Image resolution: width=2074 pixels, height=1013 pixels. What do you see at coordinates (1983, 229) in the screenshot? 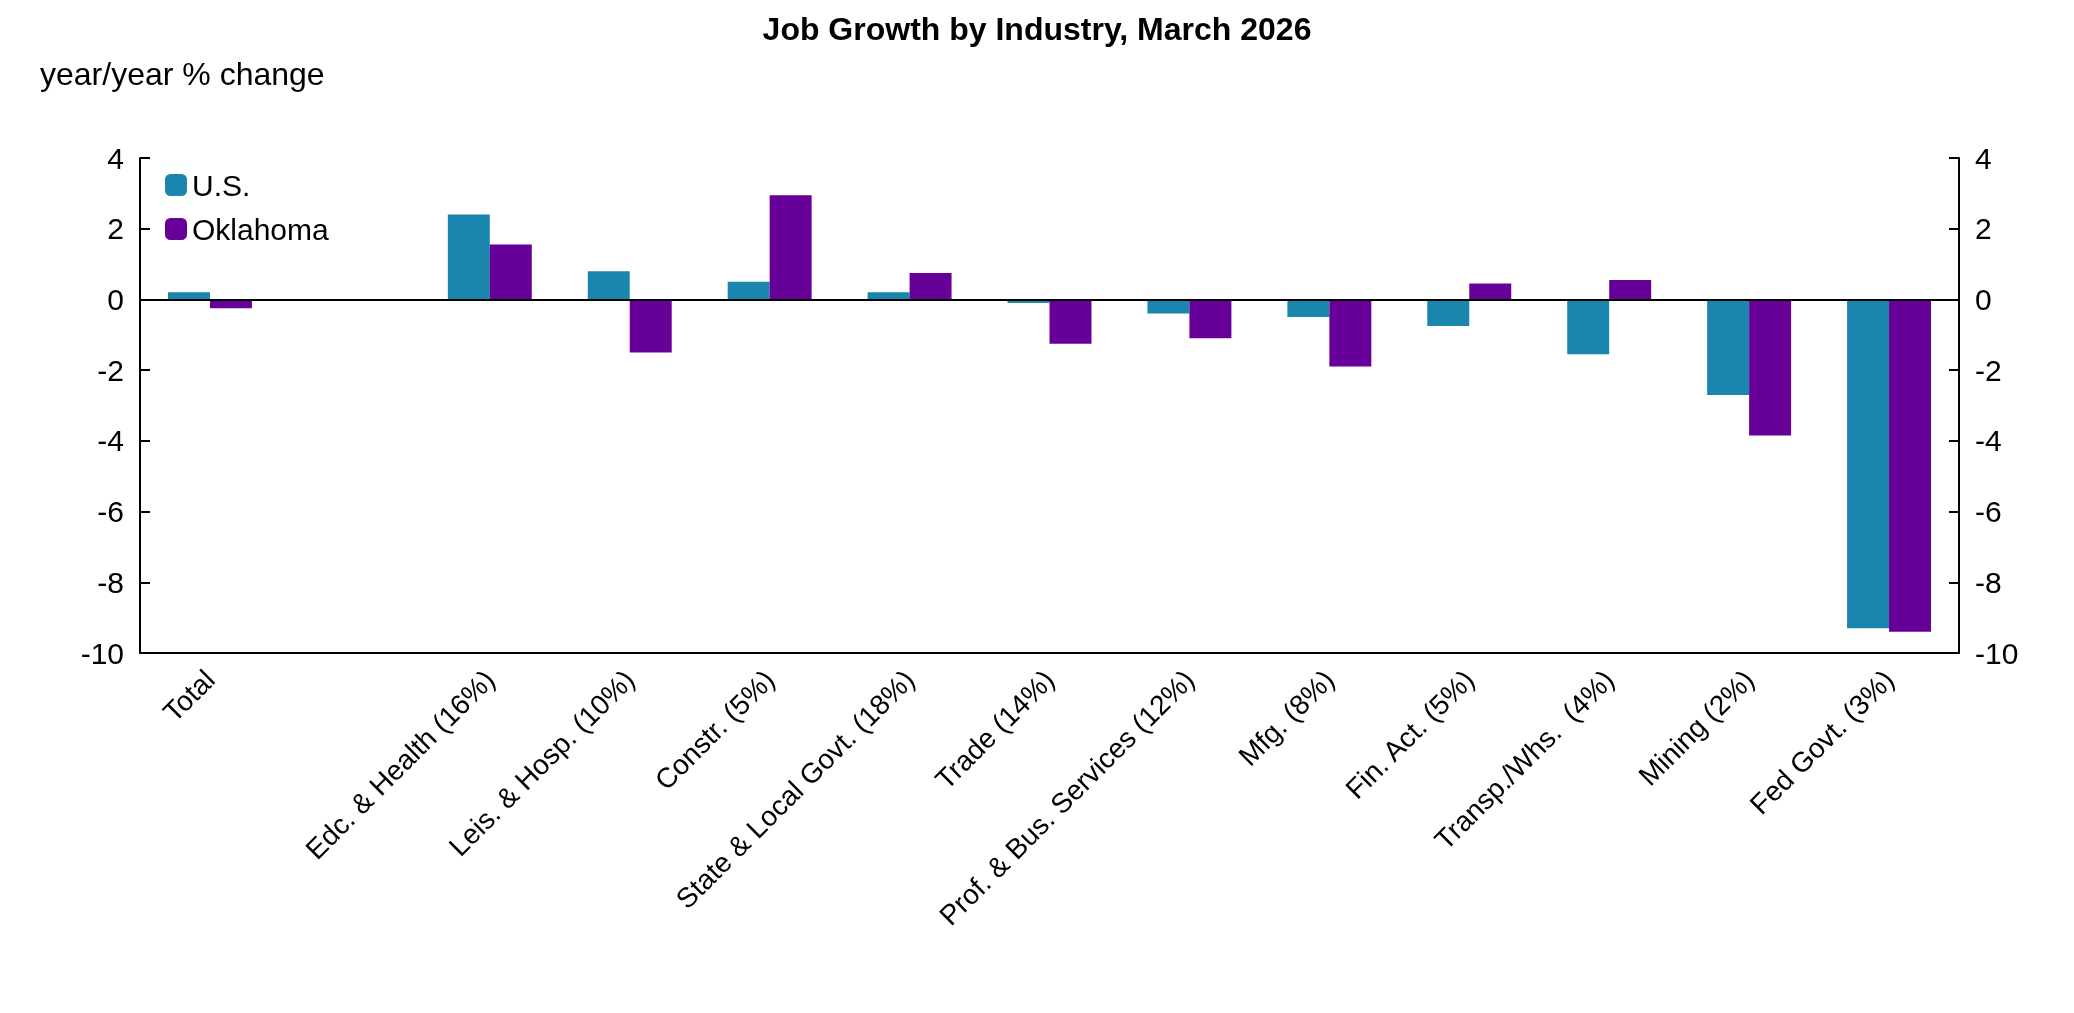
I see `y2-tick-label: 2` at bounding box center [1983, 229].